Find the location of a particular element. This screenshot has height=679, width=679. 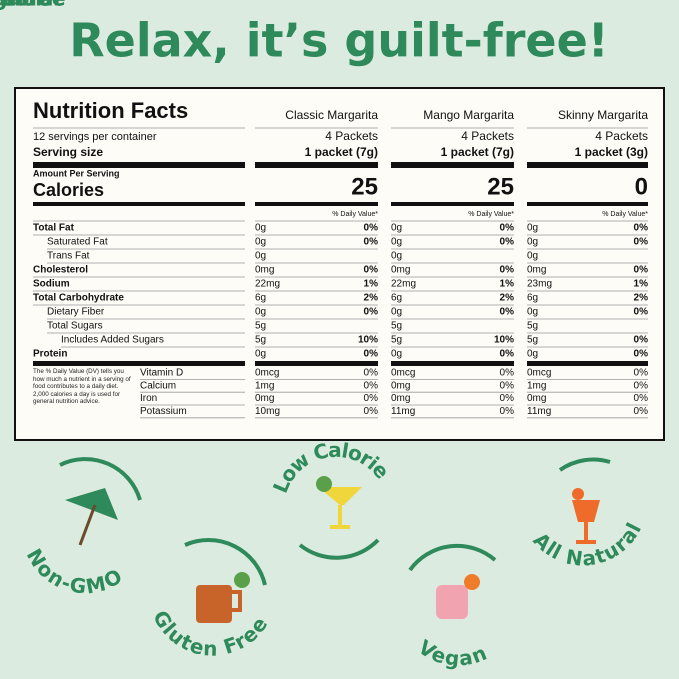

serving-size: Serving size is located at coordinates (68, 152).